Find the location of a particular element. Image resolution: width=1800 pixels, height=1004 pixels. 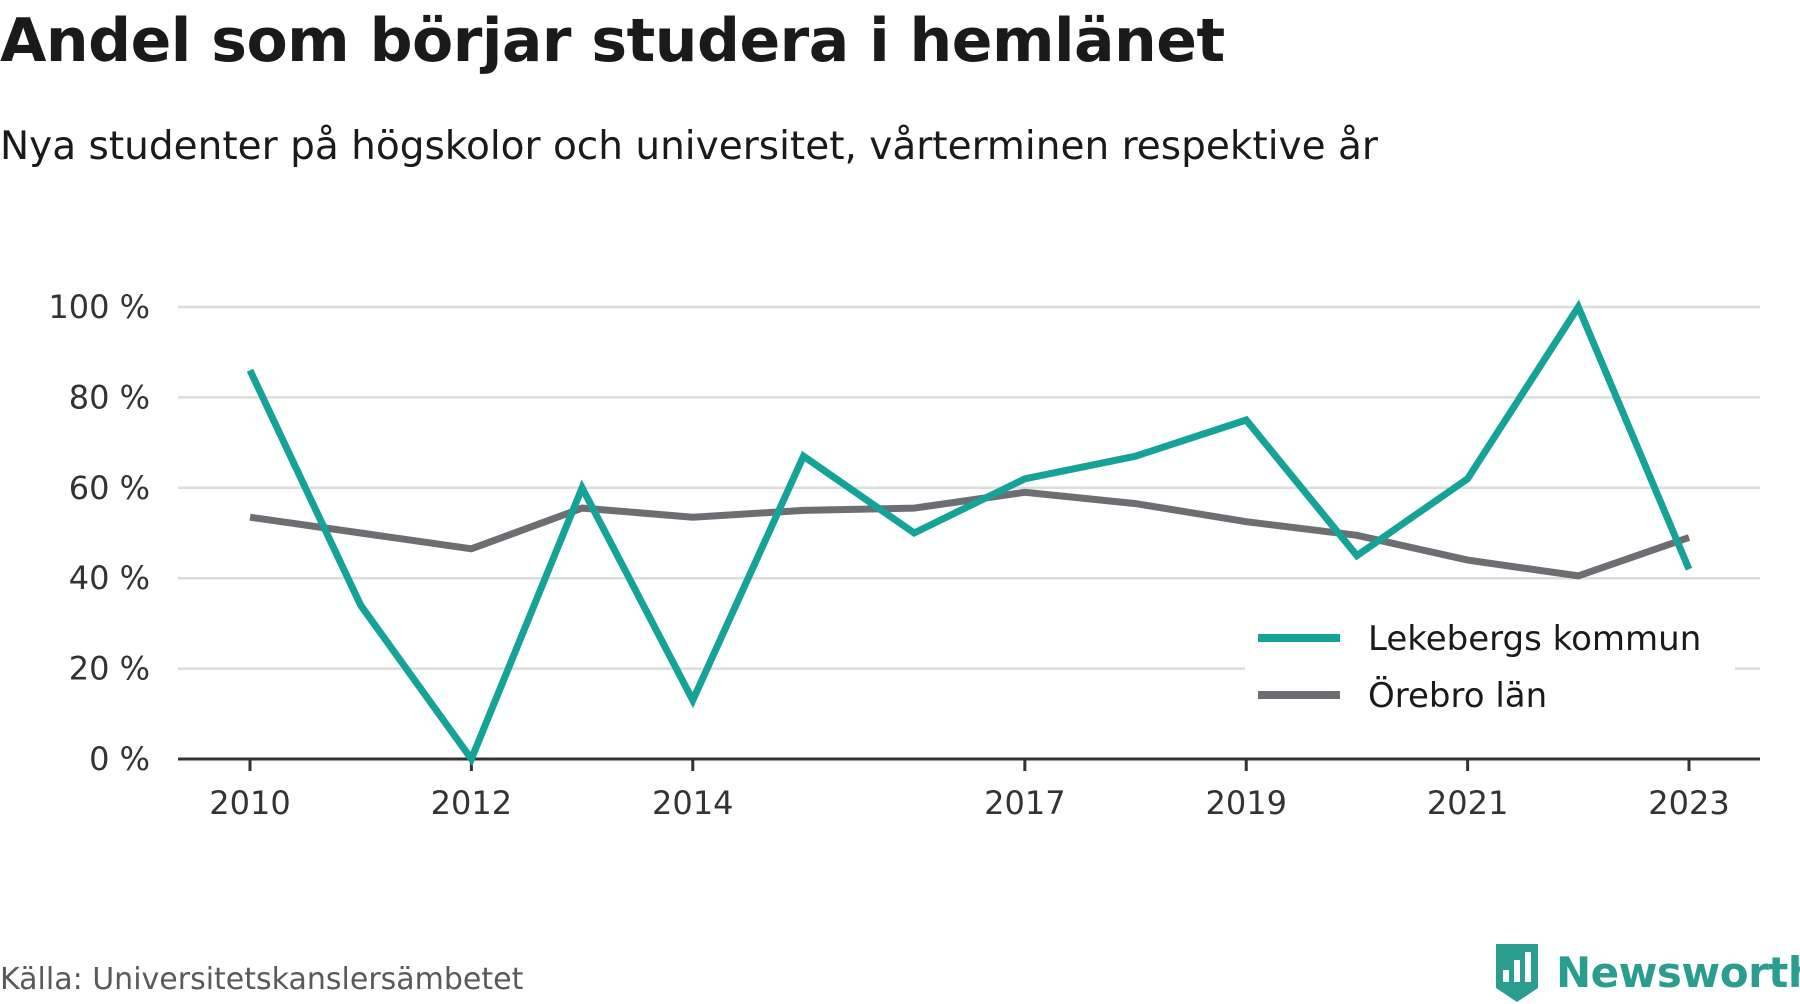

x-tick-label: 2021 is located at coordinates (1467, 803).